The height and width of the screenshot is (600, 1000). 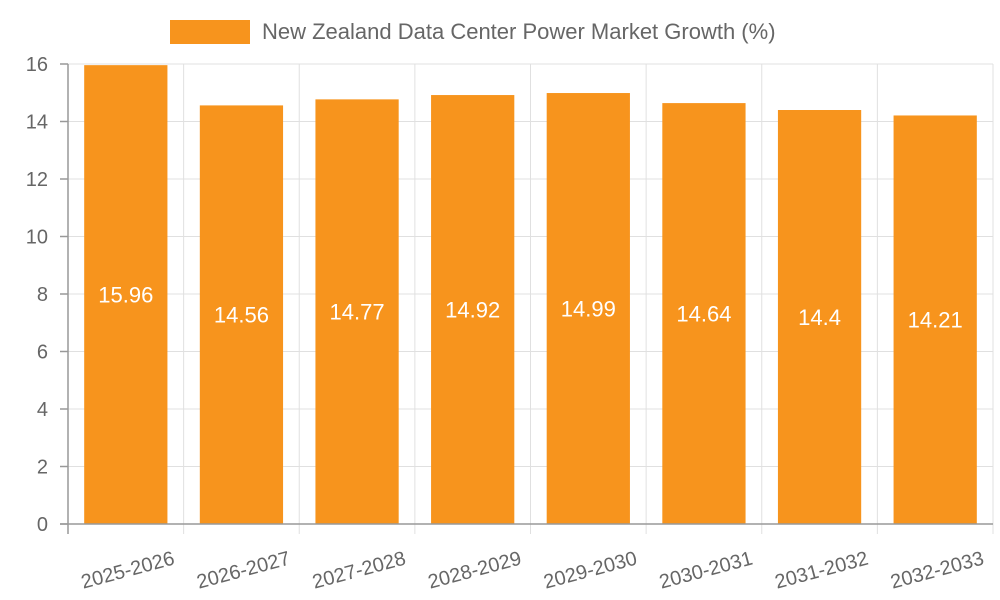 I want to click on x-tick-label: 2029-2030, so click(x=590, y=571).